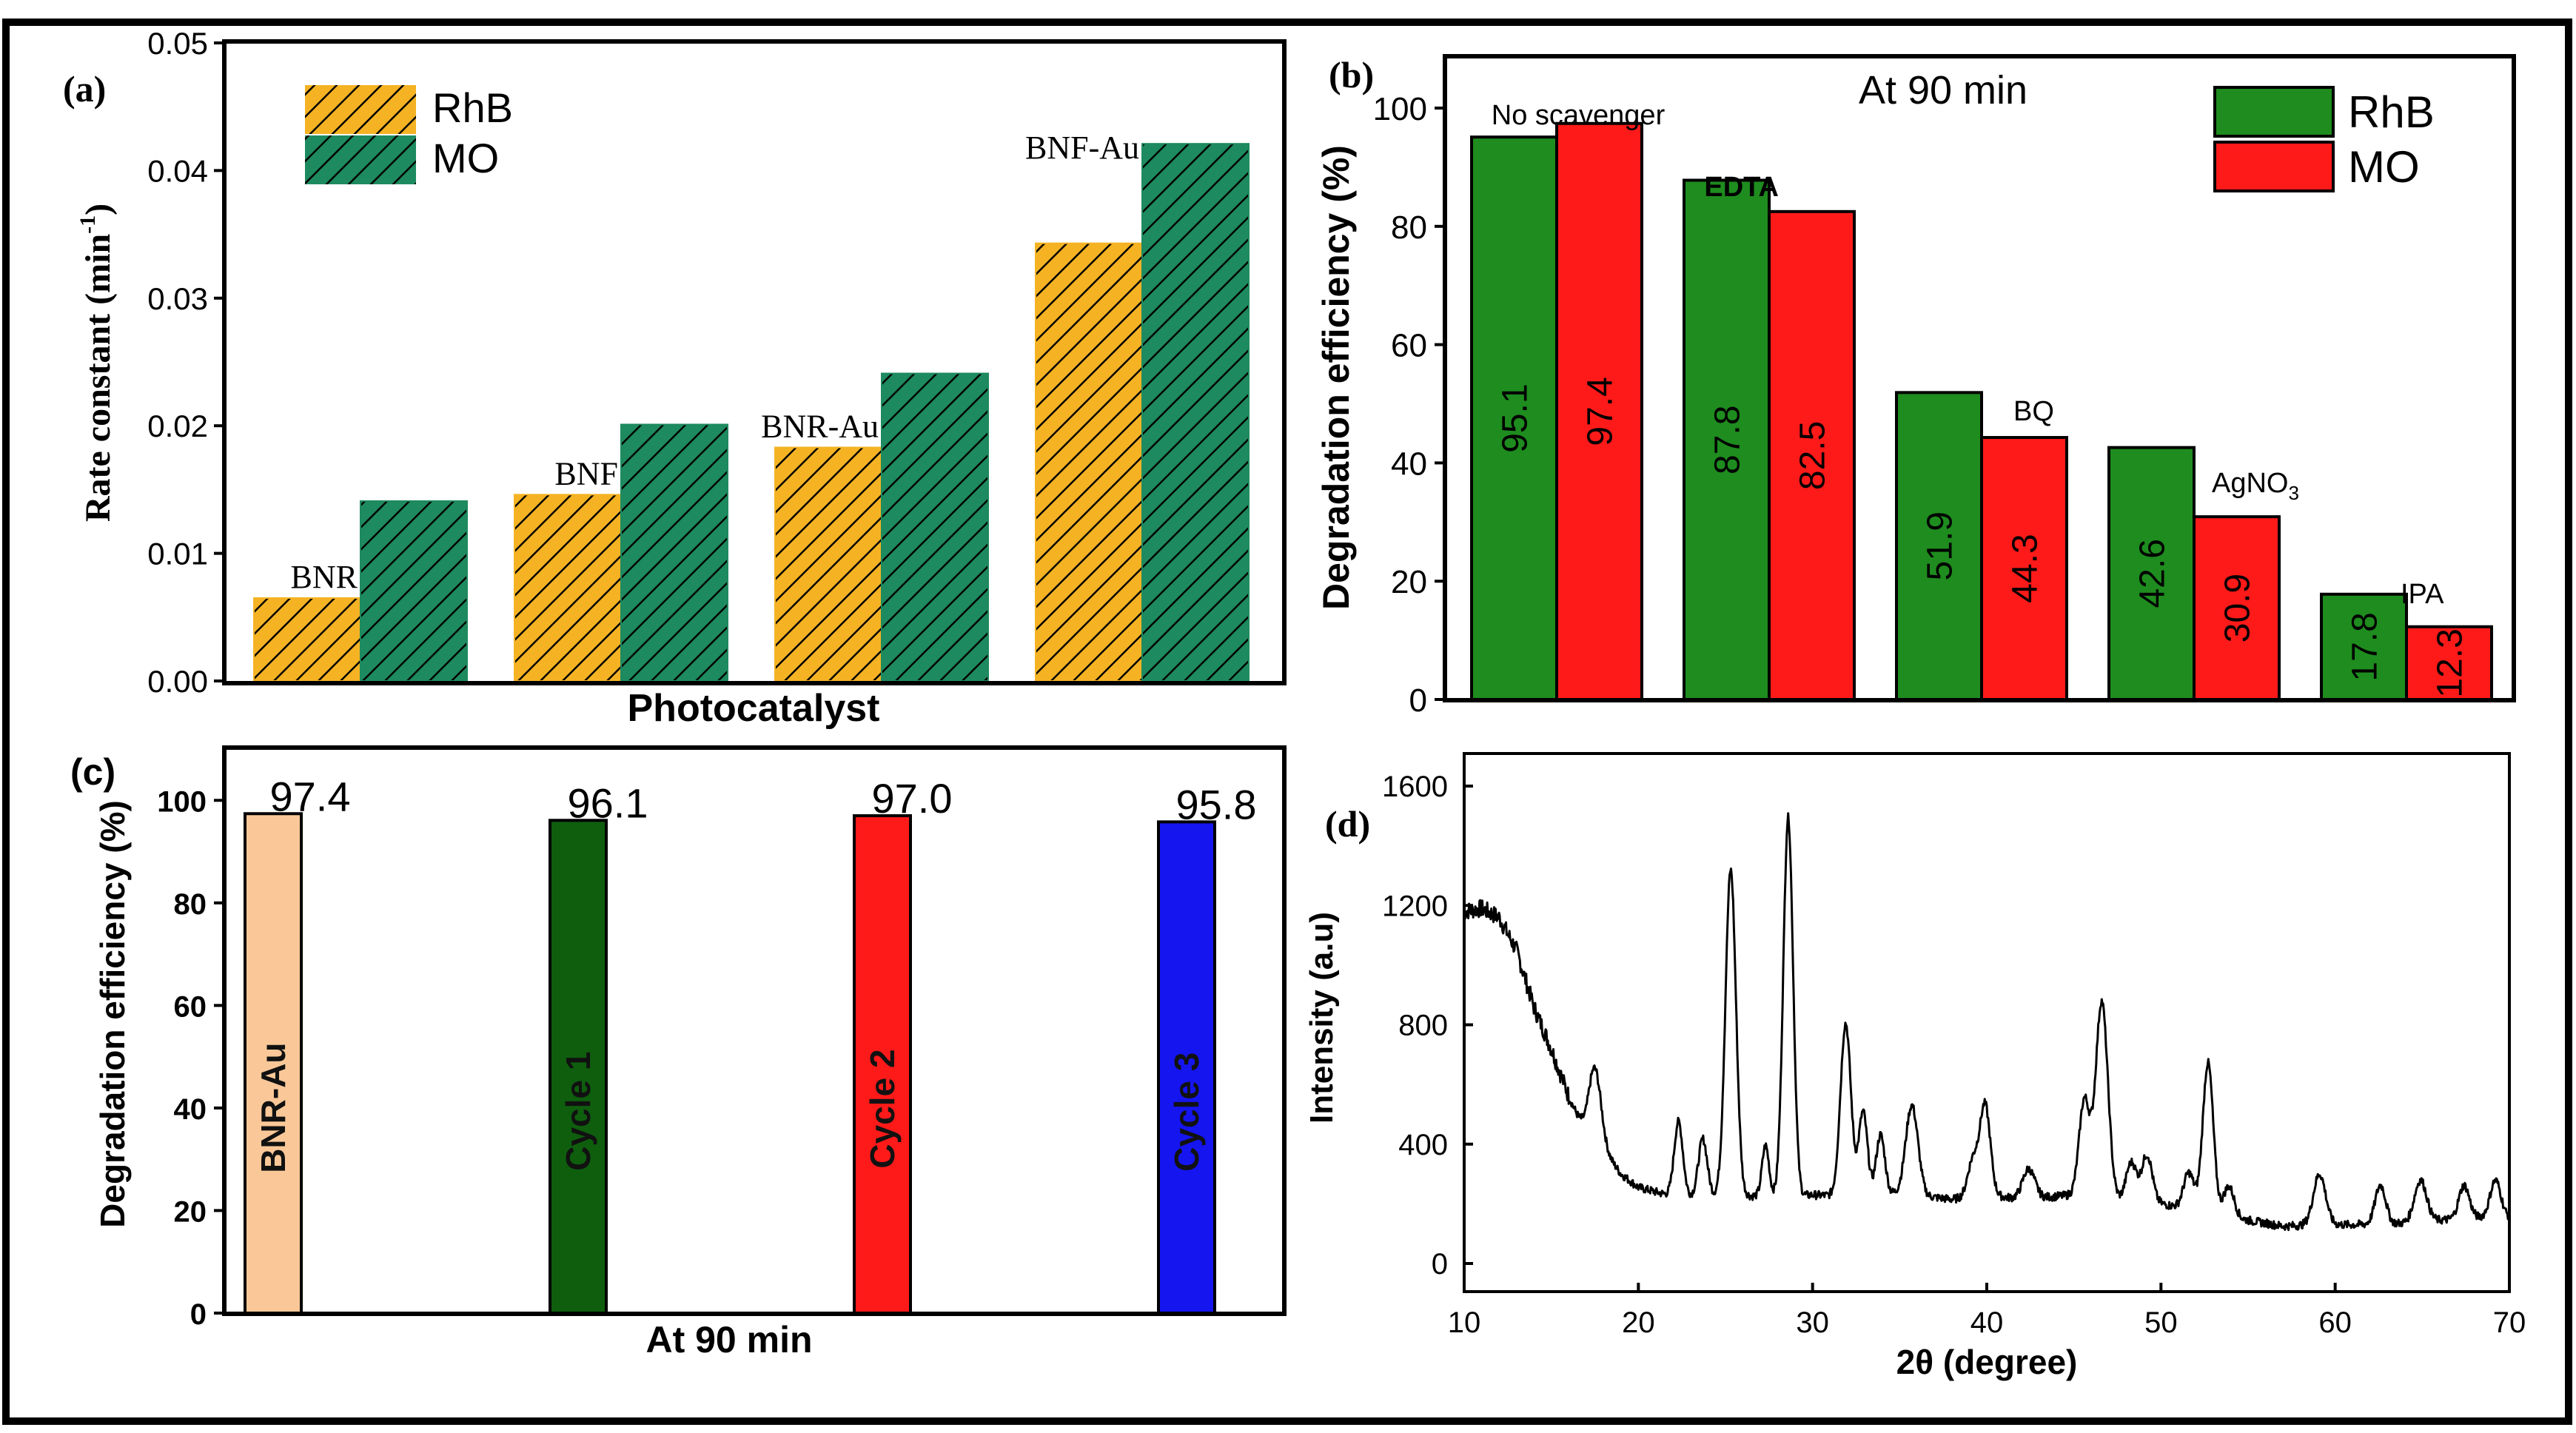 This screenshot has width=2576, height=1433. What do you see at coordinates (1347, 824) in the screenshot?
I see `panel-label-d: (d)` at bounding box center [1347, 824].